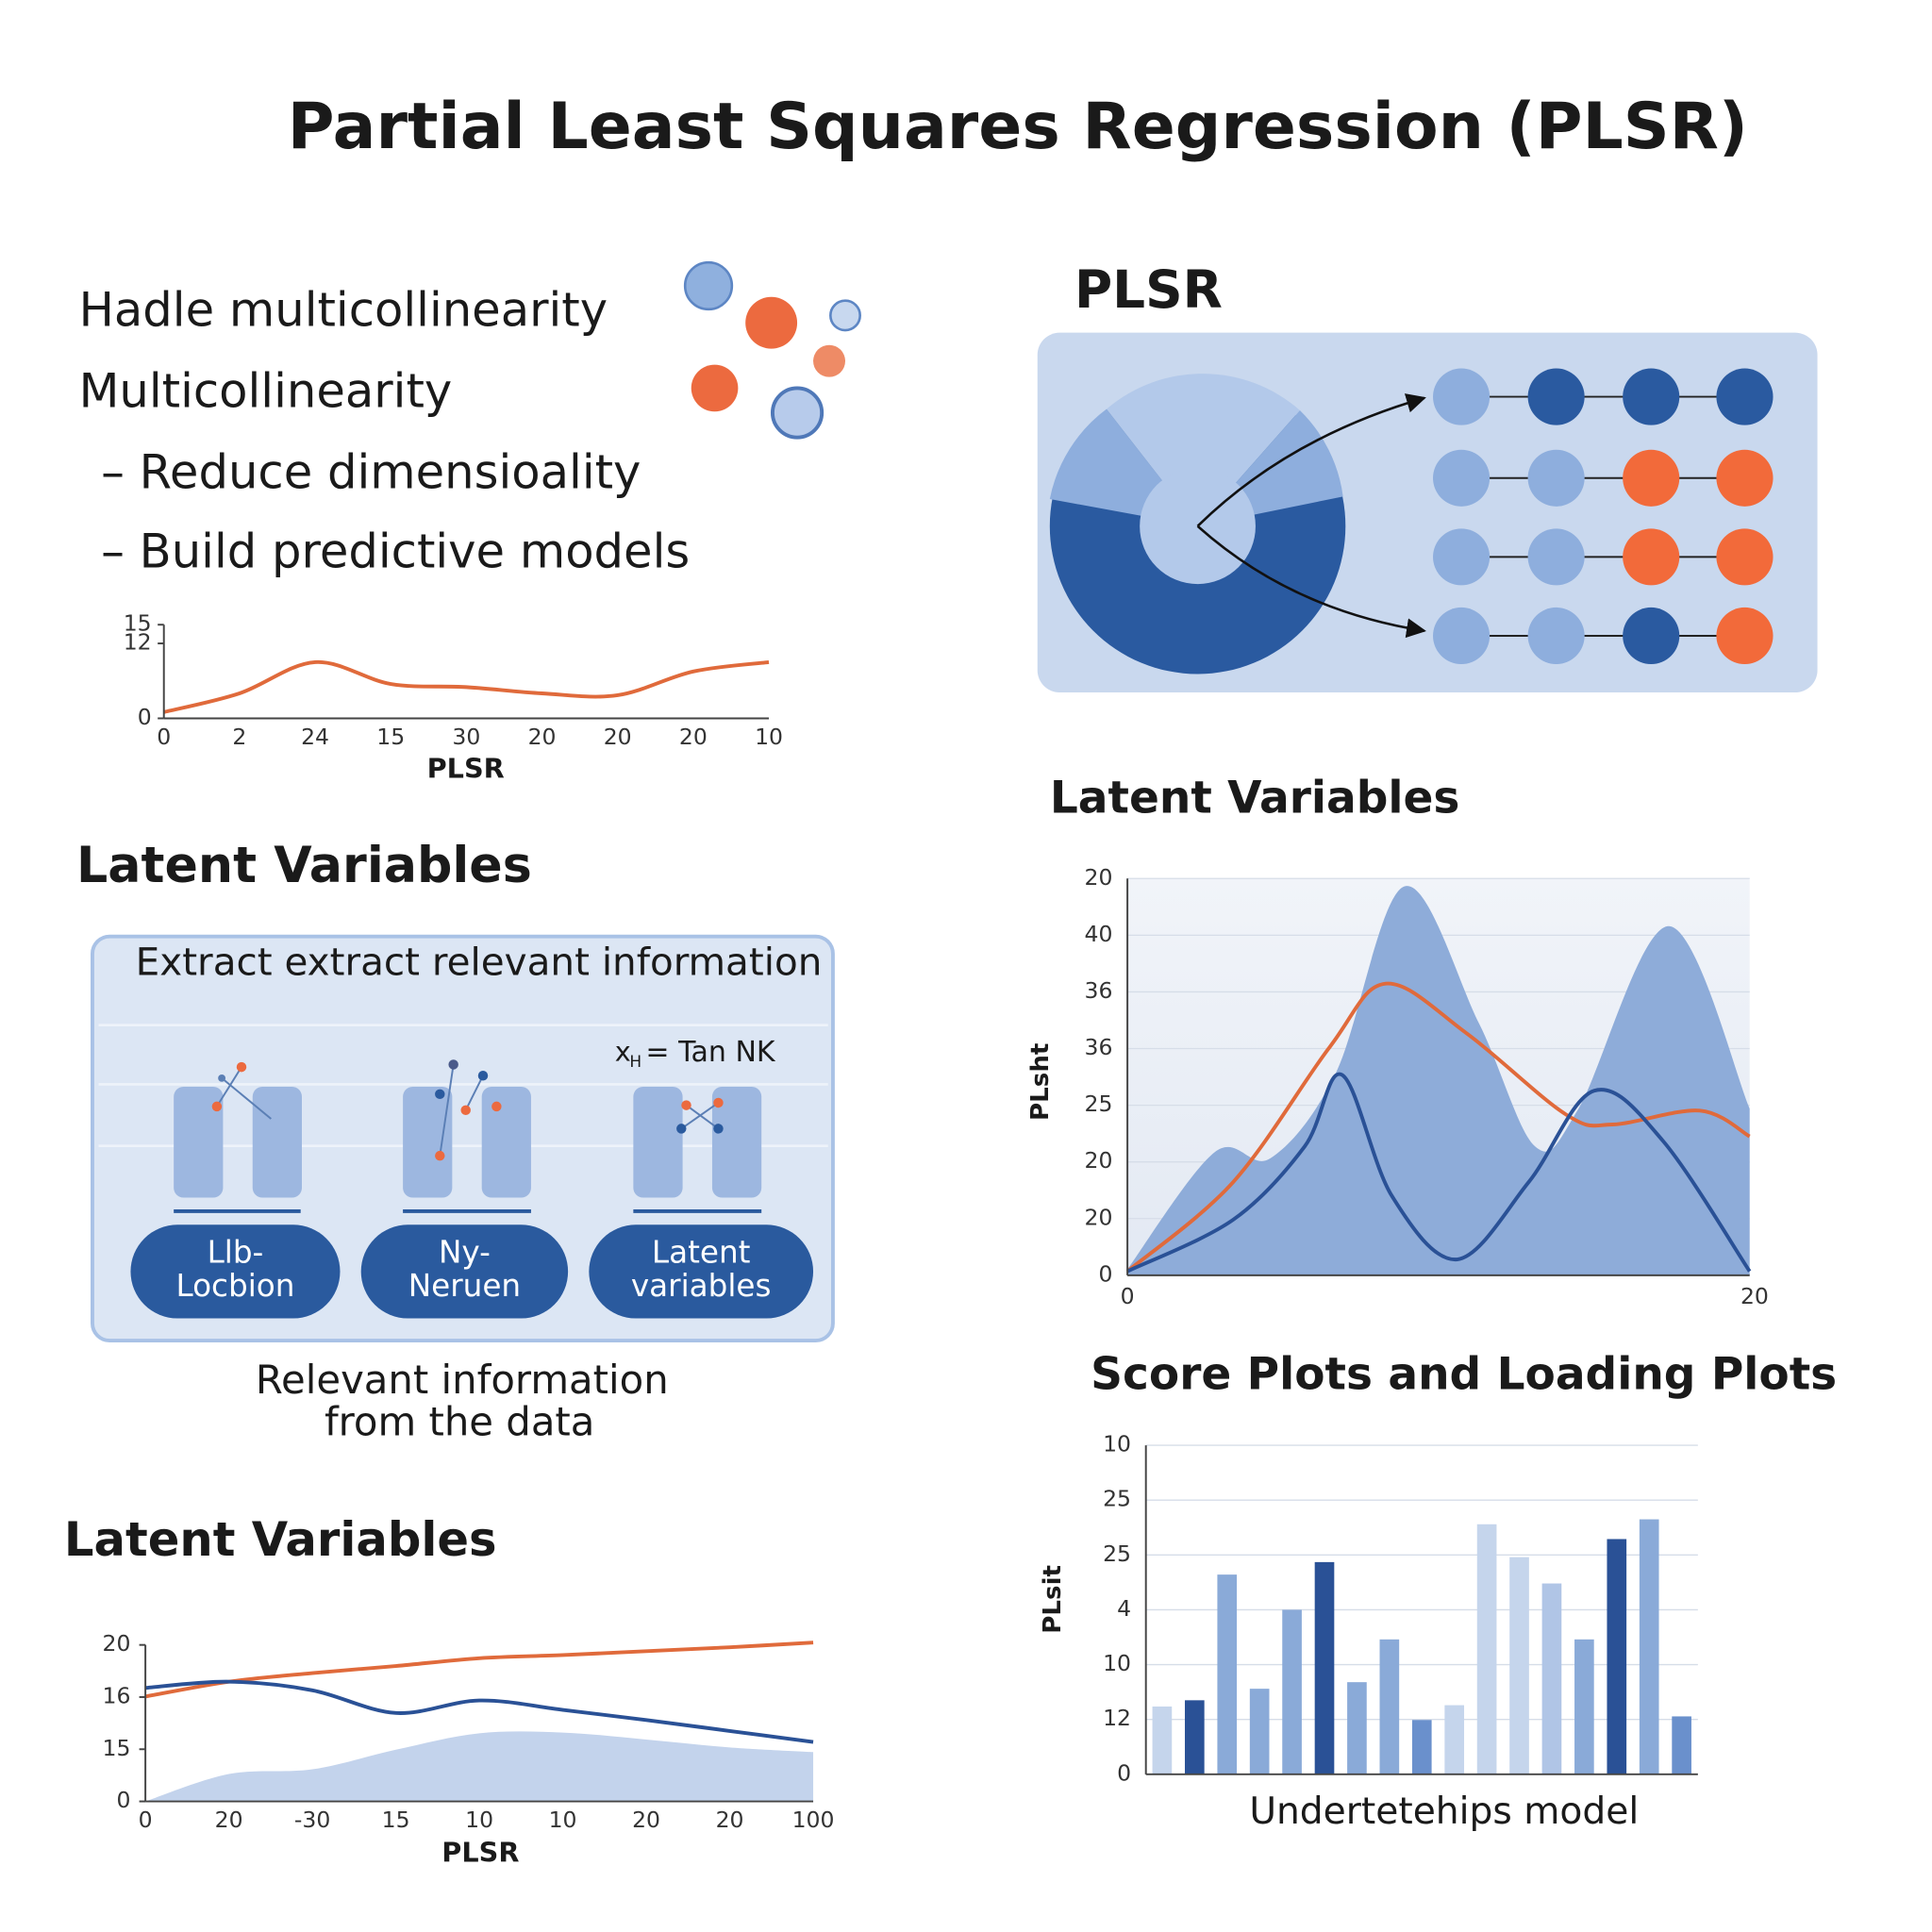  I want to click on pill-label: Ny-, so click(465, 1253).